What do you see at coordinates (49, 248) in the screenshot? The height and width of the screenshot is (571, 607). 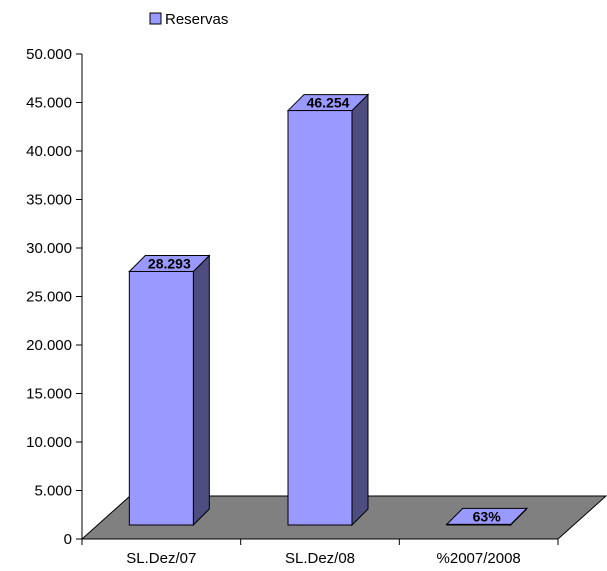 I see `y-tick-label: 30.000` at bounding box center [49, 248].